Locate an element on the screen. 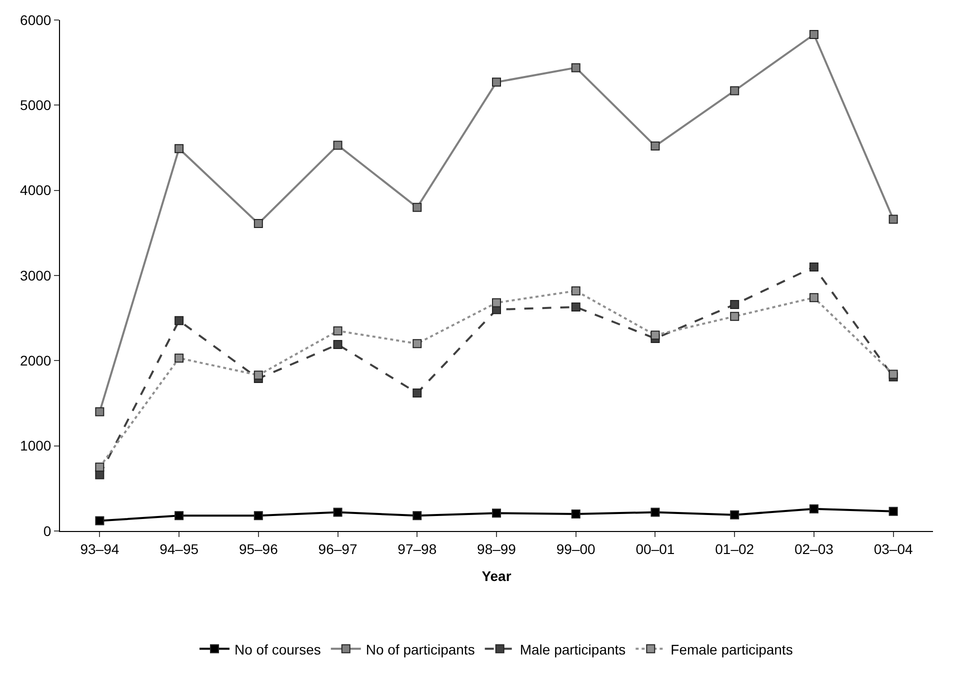  y-tick-label: 2000 is located at coordinates (36, 360).